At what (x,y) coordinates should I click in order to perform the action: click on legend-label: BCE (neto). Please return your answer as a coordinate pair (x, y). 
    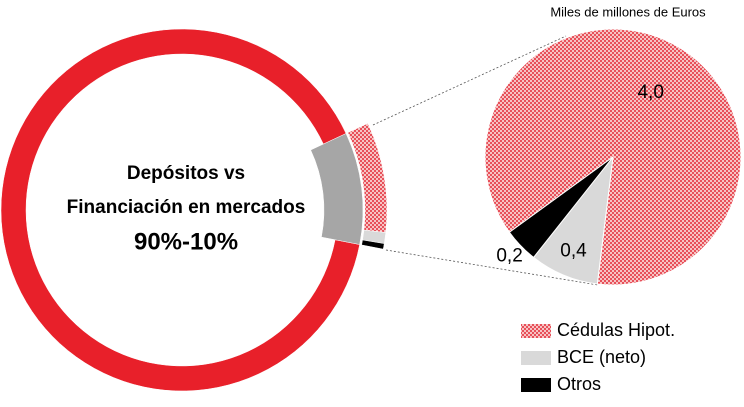
    Looking at the image, I should click on (601, 357).